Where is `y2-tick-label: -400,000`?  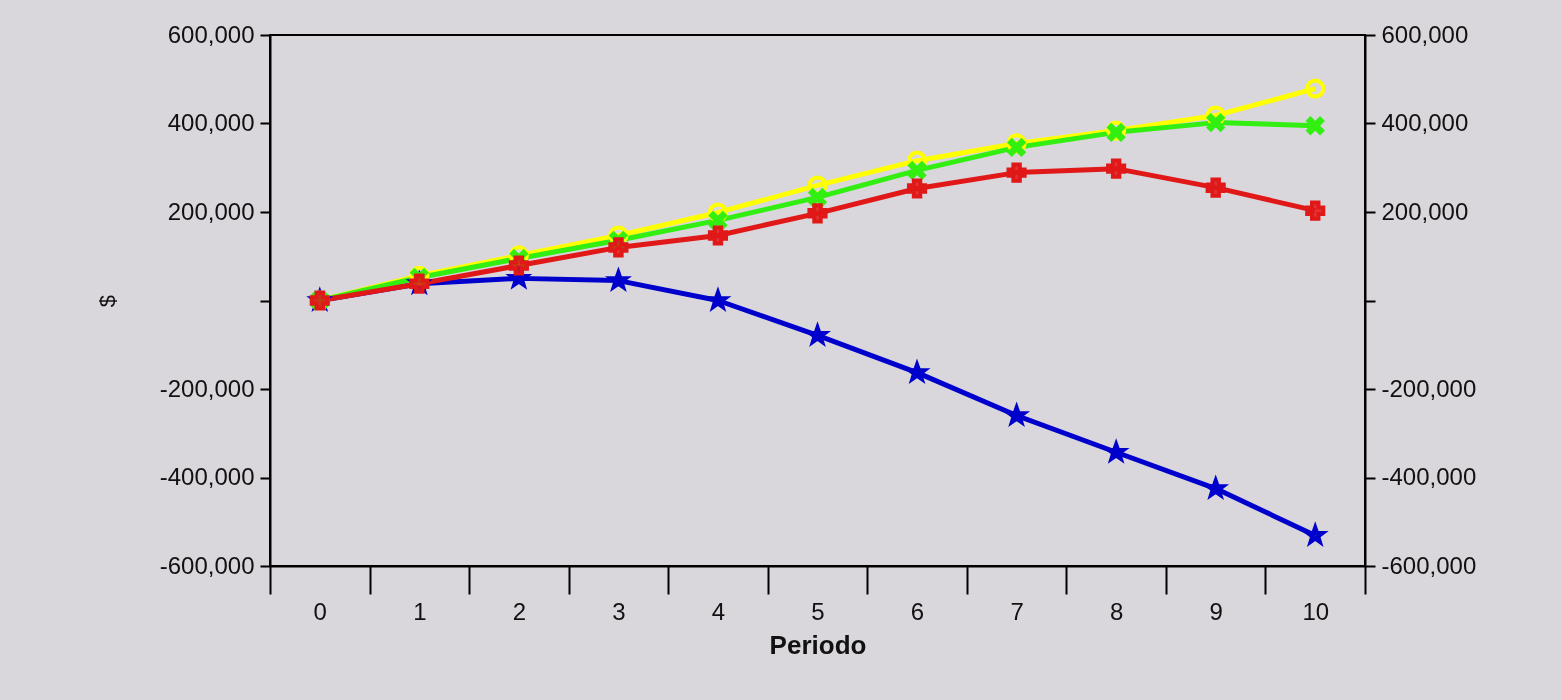
y2-tick-label: -400,000 is located at coordinates (1429, 476).